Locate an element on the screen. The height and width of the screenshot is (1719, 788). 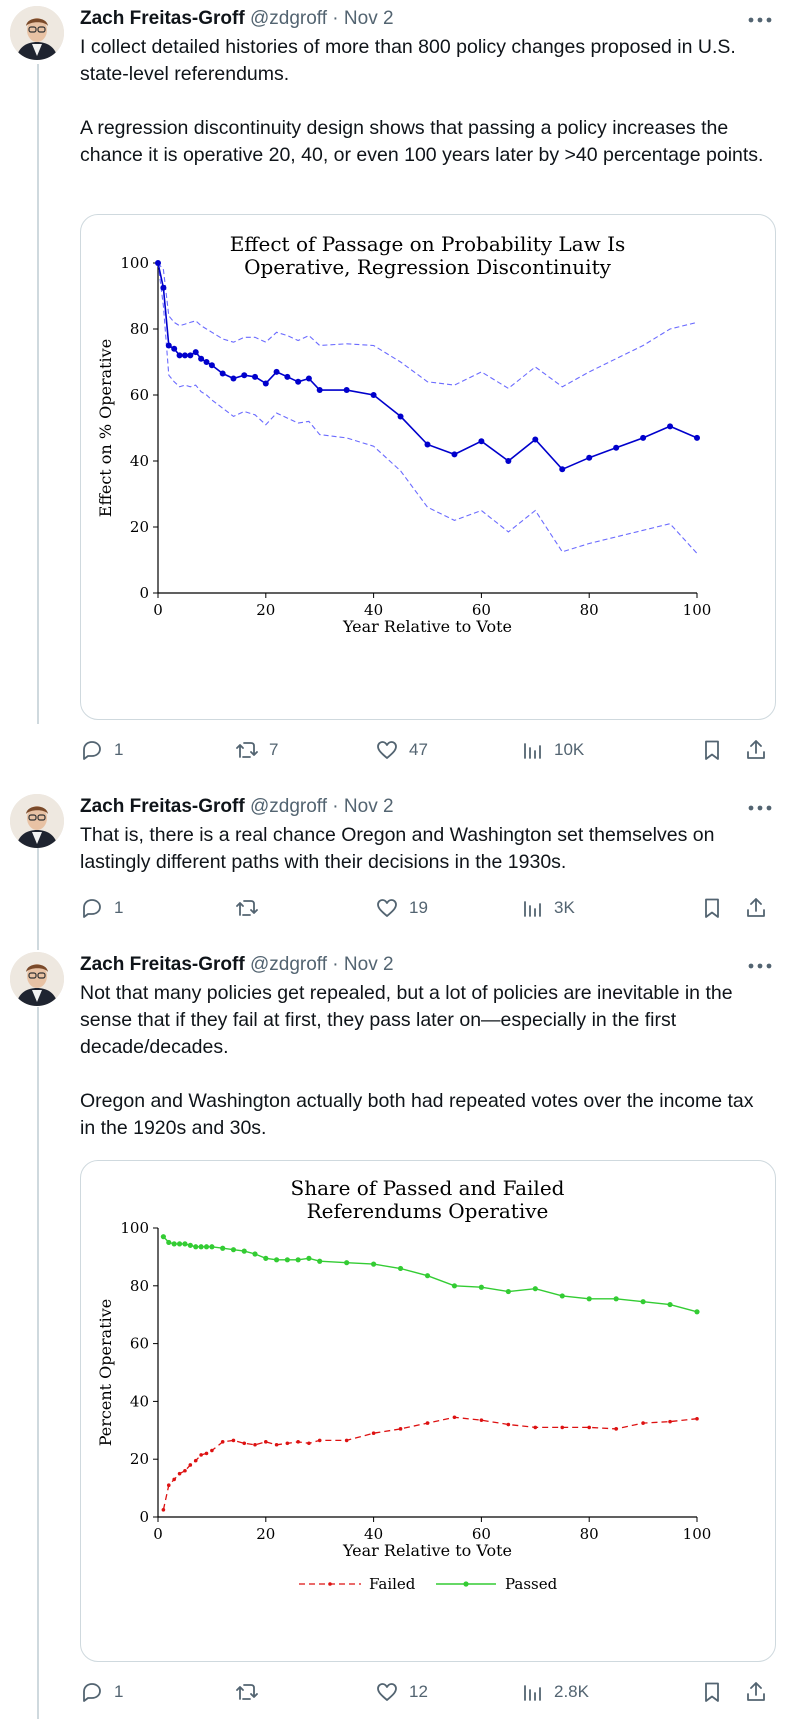
share-icon is located at coordinates (756, 749).